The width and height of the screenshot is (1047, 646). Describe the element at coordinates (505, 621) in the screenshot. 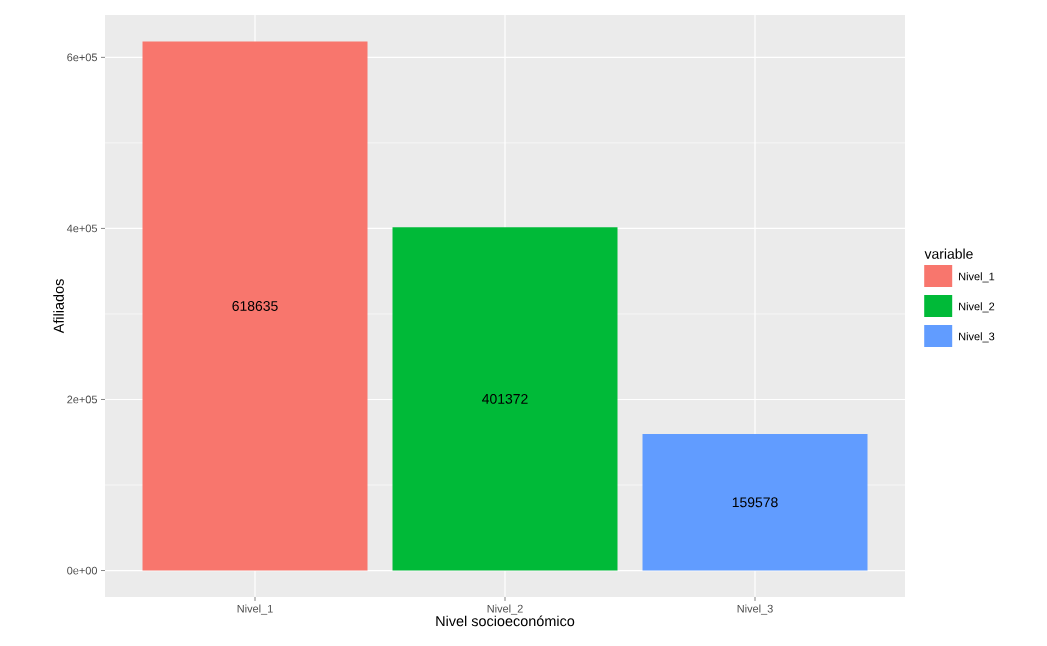

I see `x-axis-title: Nivel socioeconómico` at that location.